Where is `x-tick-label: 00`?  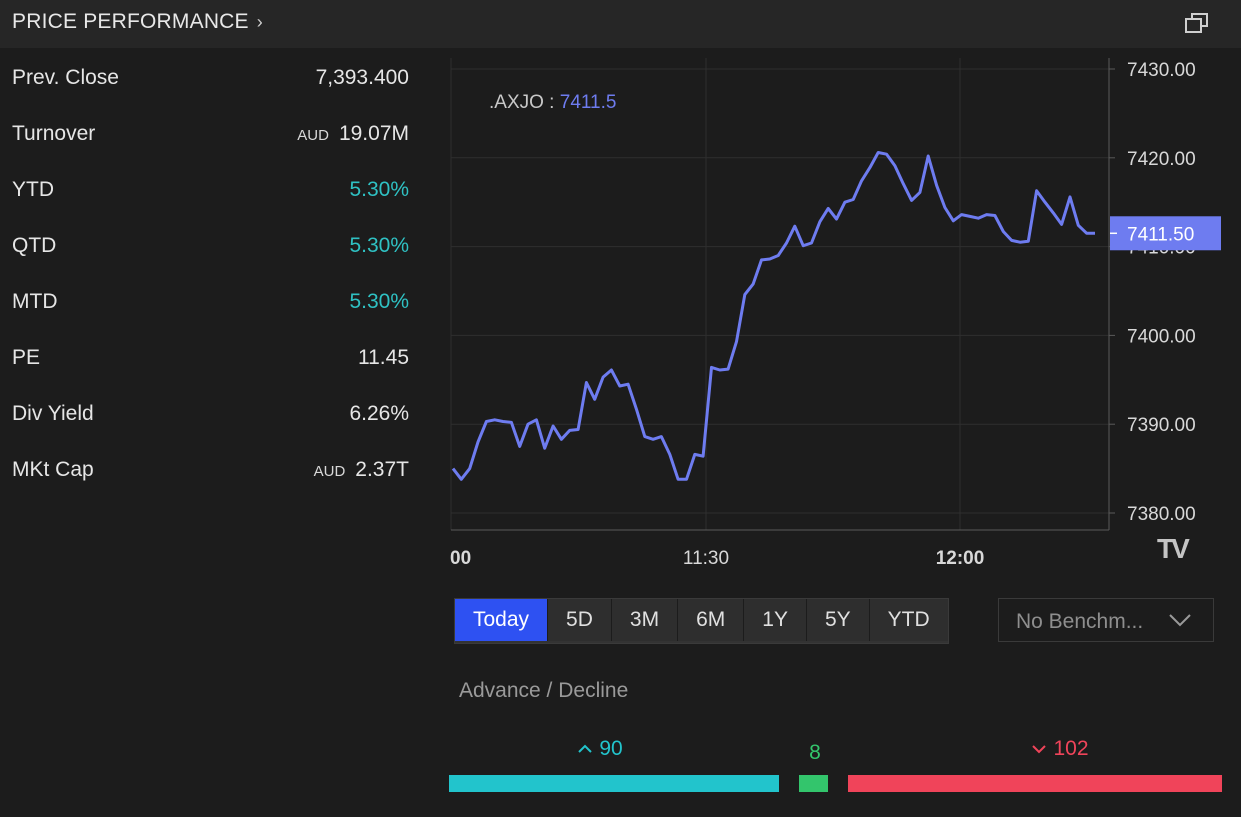
x-tick-label: 00 is located at coordinates (460, 558).